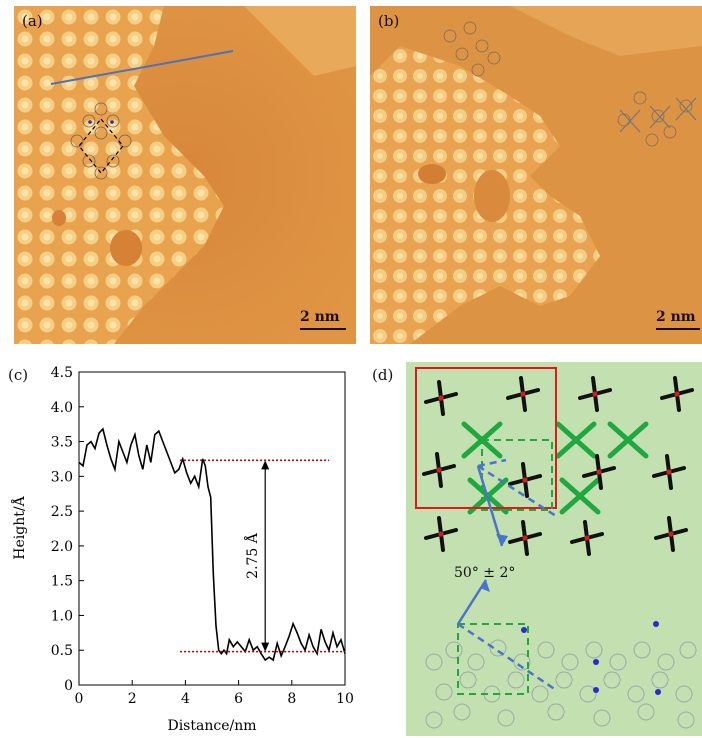 The image size is (702, 738). What do you see at coordinates (265, 465) in the screenshot?
I see `arrow-head-top` at bounding box center [265, 465].